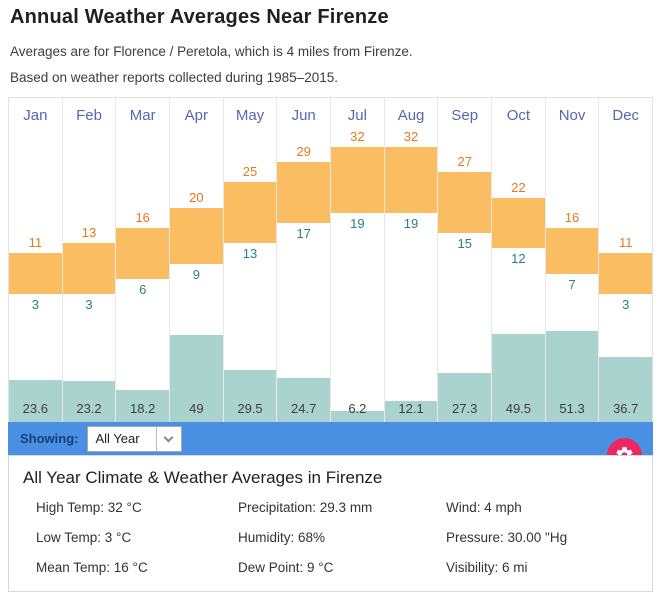 This screenshot has width=661, height=606. Describe the element at coordinates (250, 115) in the screenshot. I see `month-label: May` at that location.